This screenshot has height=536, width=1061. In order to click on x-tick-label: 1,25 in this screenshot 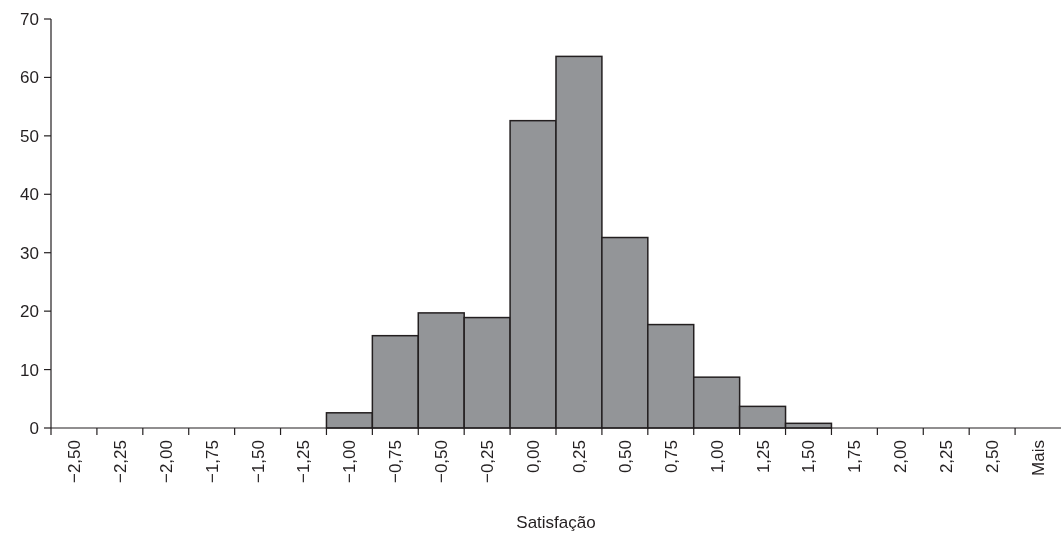, I will do `click(763, 457)`.